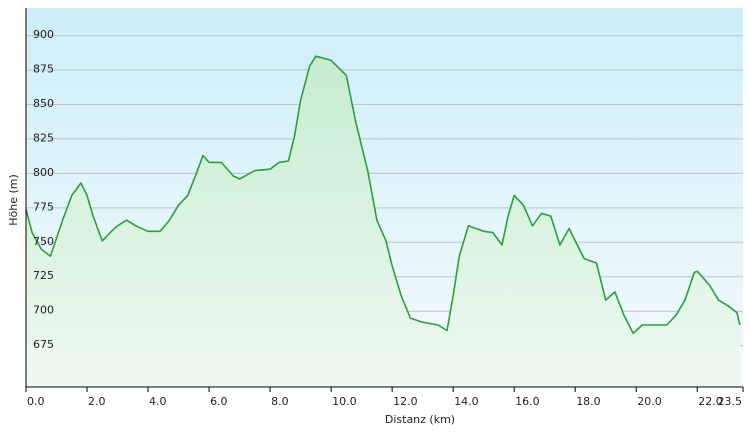  Describe the element at coordinates (43, 275) in the screenshot. I see `y-tick-label: 725` at that location.